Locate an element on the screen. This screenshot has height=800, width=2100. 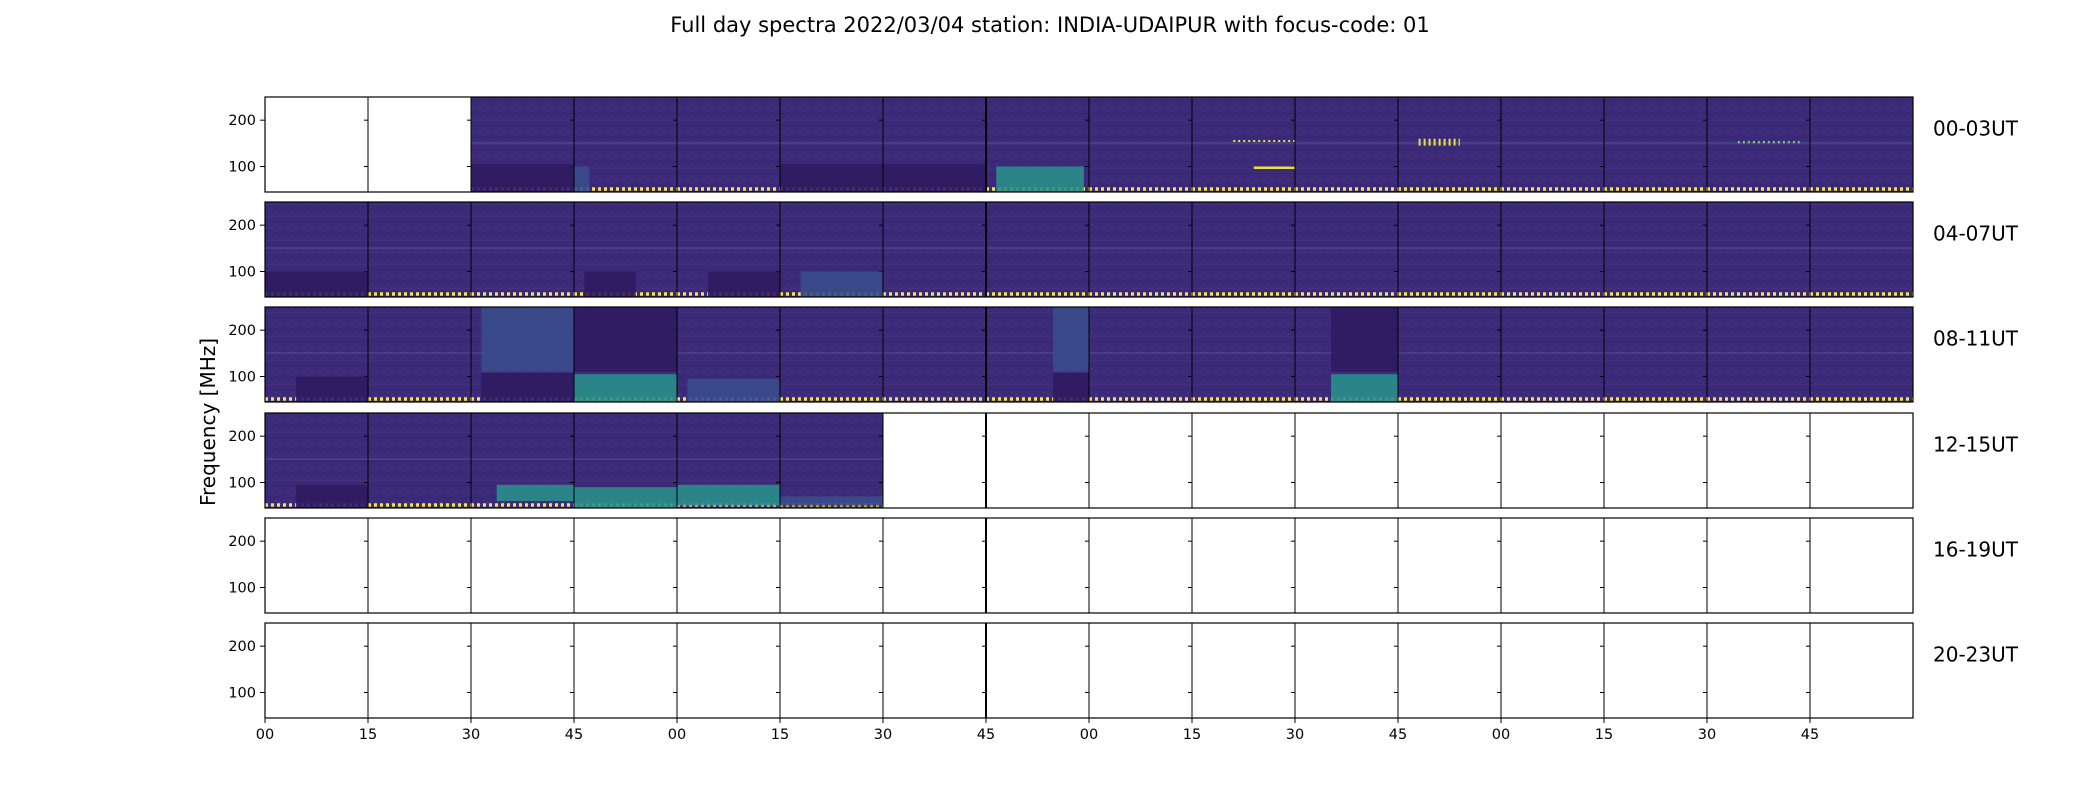
spectra-row: 200 100 04-07UT is located at coordinates (1123, 249).